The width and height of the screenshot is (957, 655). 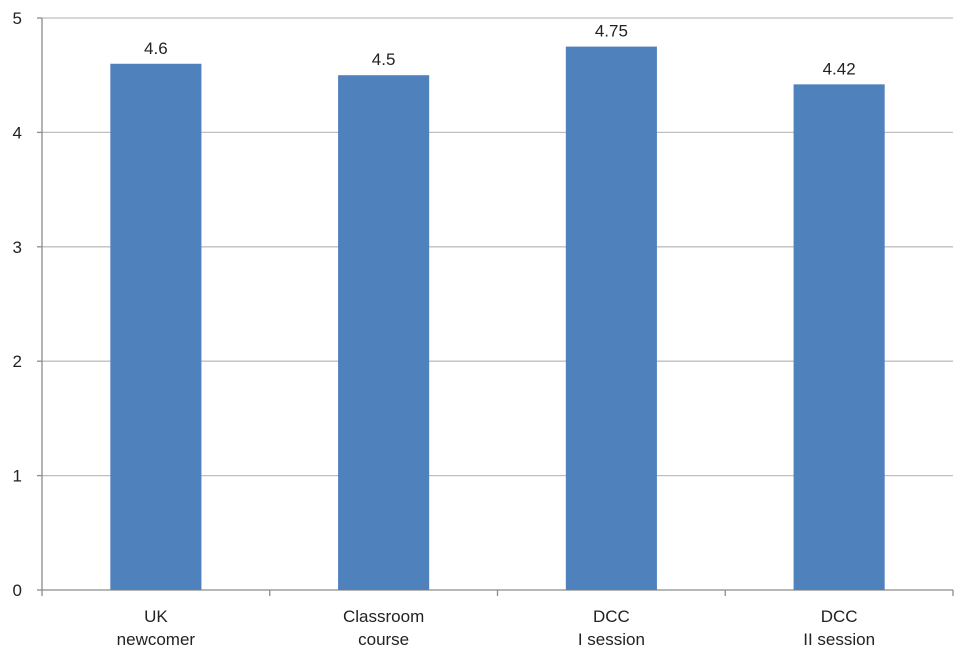 I want to click on y-tick-label: 4, so click(x=17, y=132).